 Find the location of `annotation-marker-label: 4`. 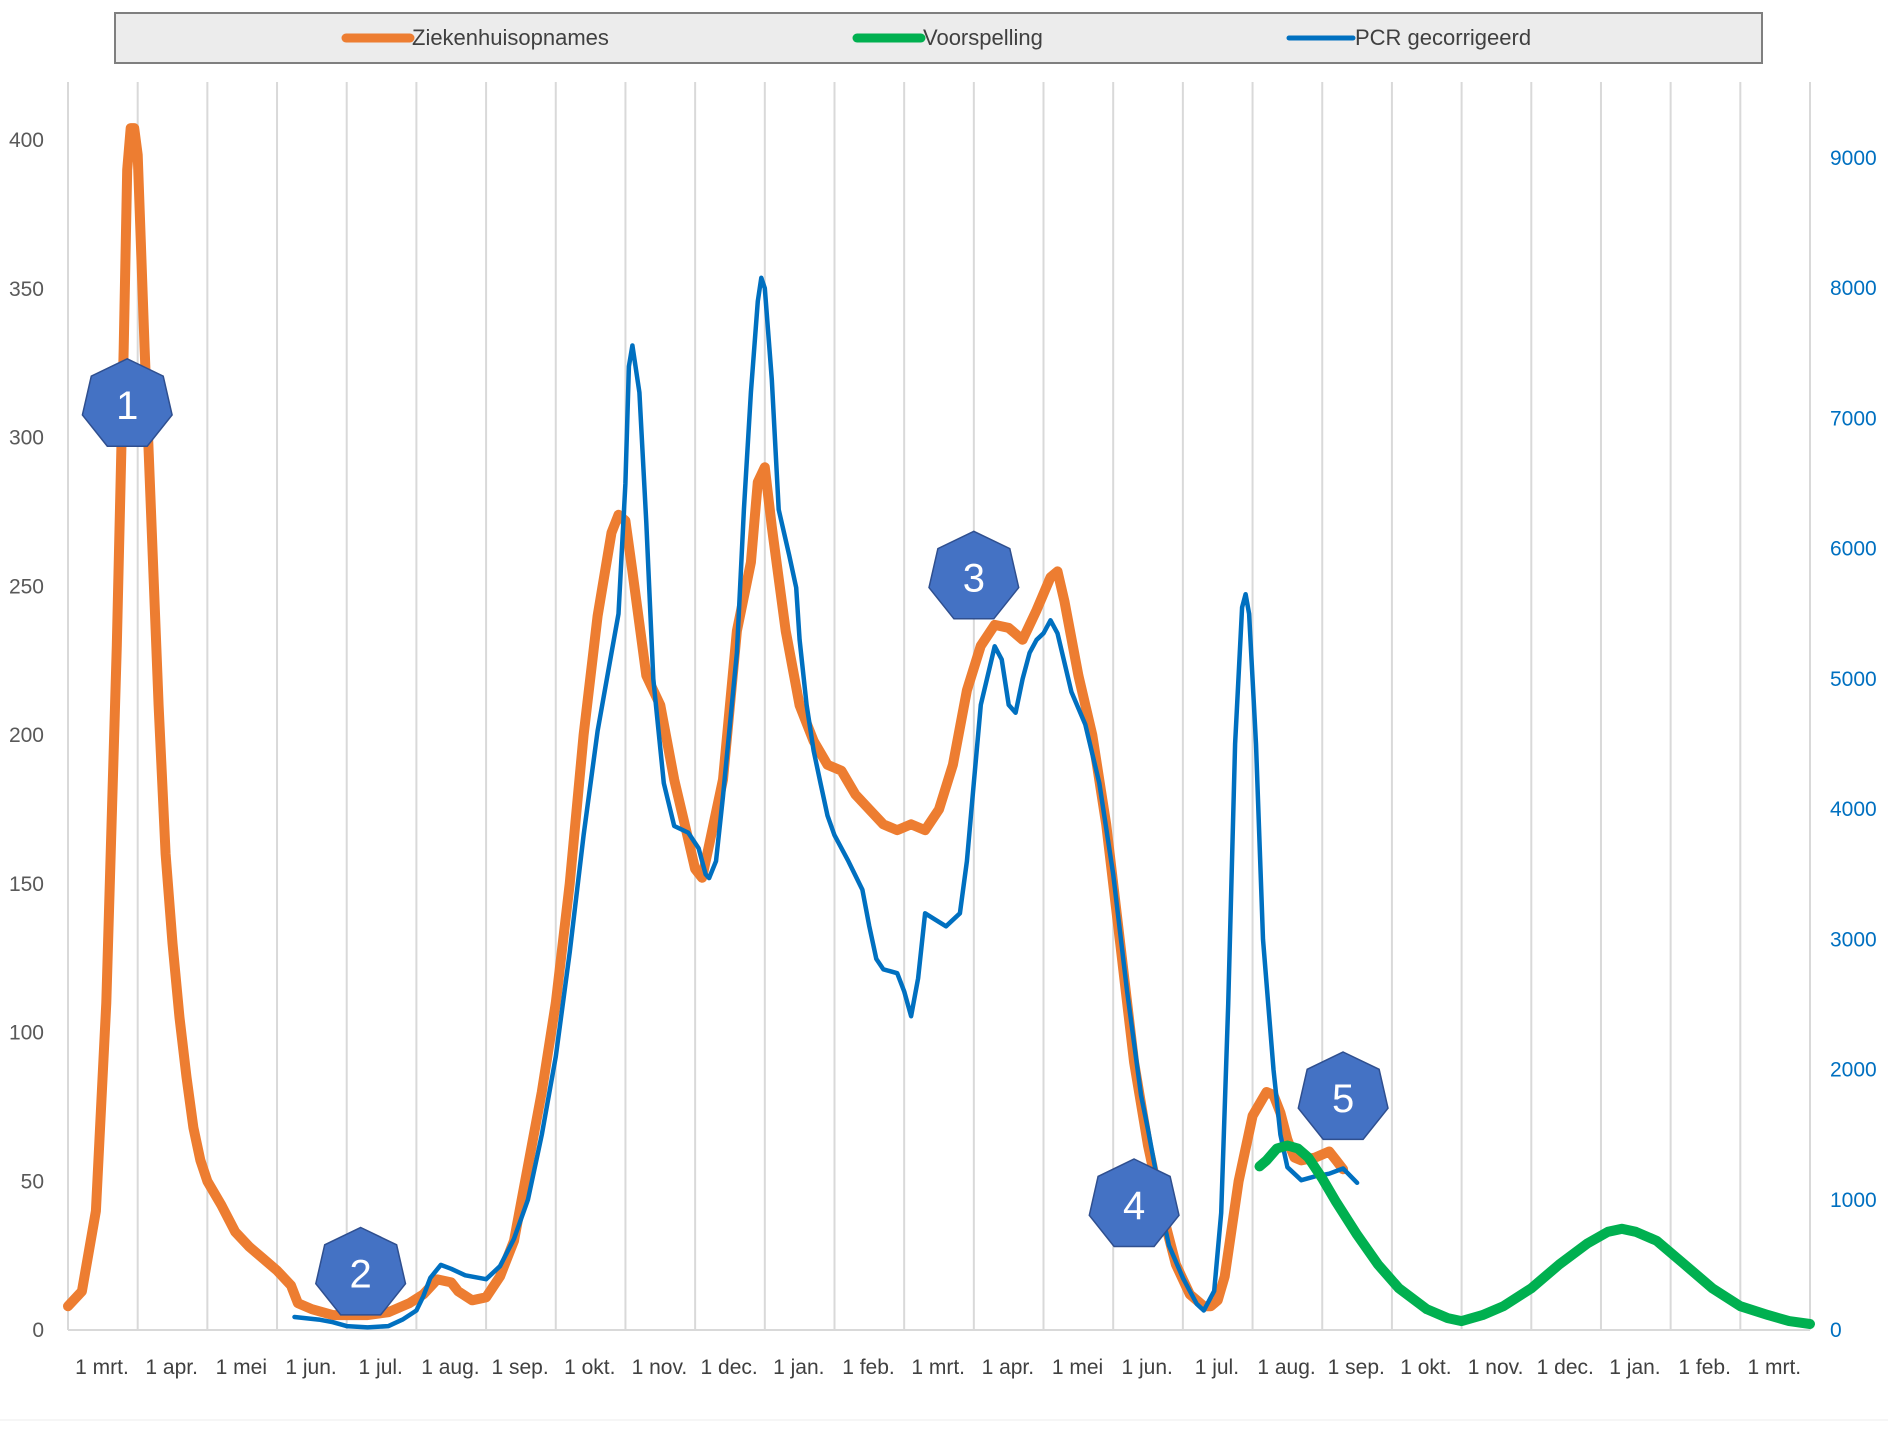

annotation-marker-label: 4 is located at coordinates (1134, 1206).